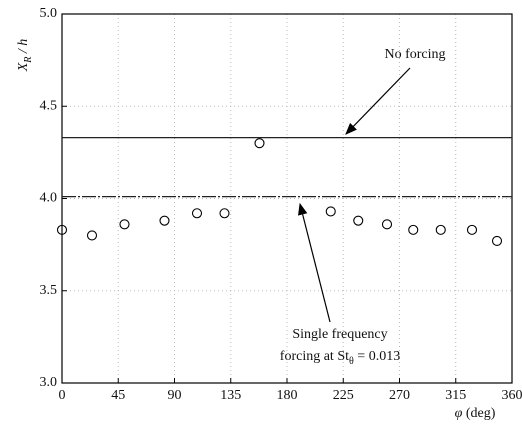  Describe the element at coordinates (28, 60) in the screenshot. I see `subscript: R` at that location.